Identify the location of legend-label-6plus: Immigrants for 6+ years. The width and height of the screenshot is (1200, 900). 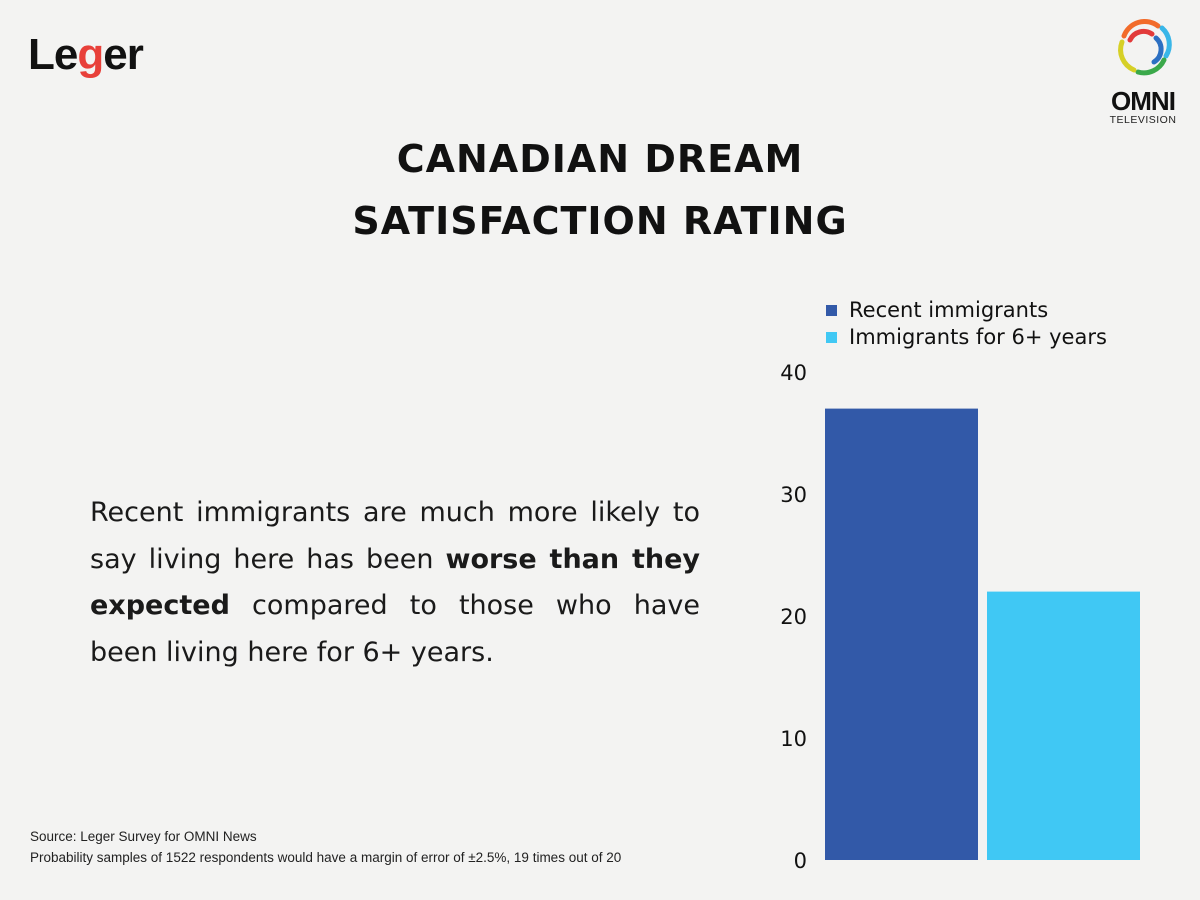
(978, 337).